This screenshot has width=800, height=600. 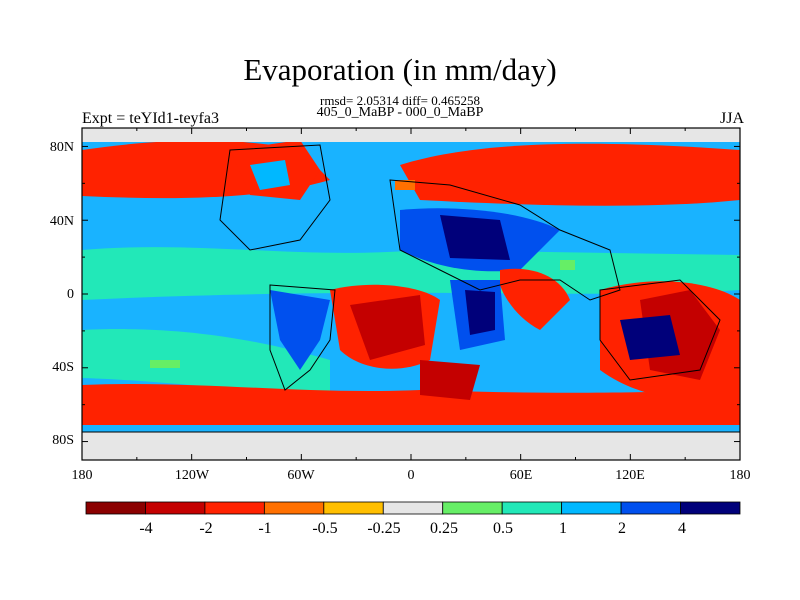 What do you see at coordinates (444, 528) in the screenshot?
I see `colorbar-label: 0.25` at bounding box center [444, 528].